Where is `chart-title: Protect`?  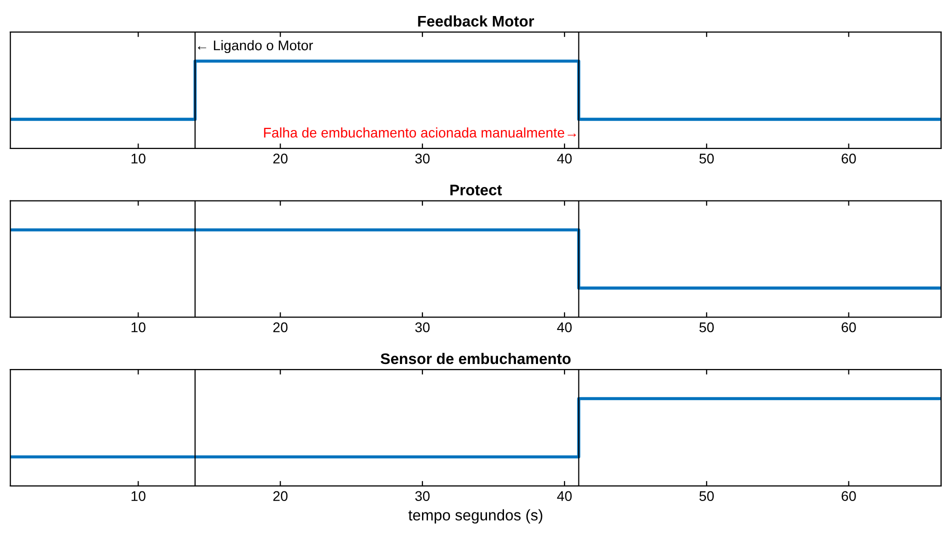
chart-title: Protect is located at coordinates (476, 190).